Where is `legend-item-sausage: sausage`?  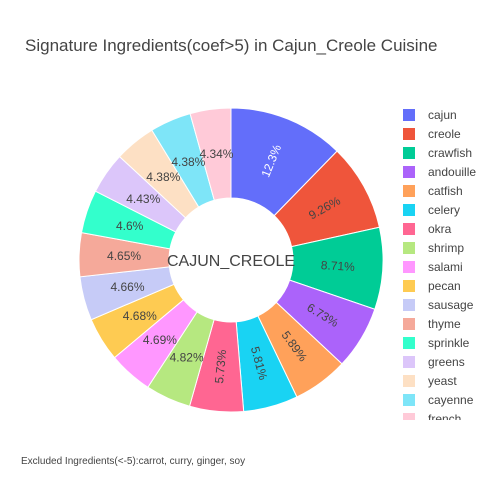
legend-item-sausage: sausage is located at coordinates (438, 305).